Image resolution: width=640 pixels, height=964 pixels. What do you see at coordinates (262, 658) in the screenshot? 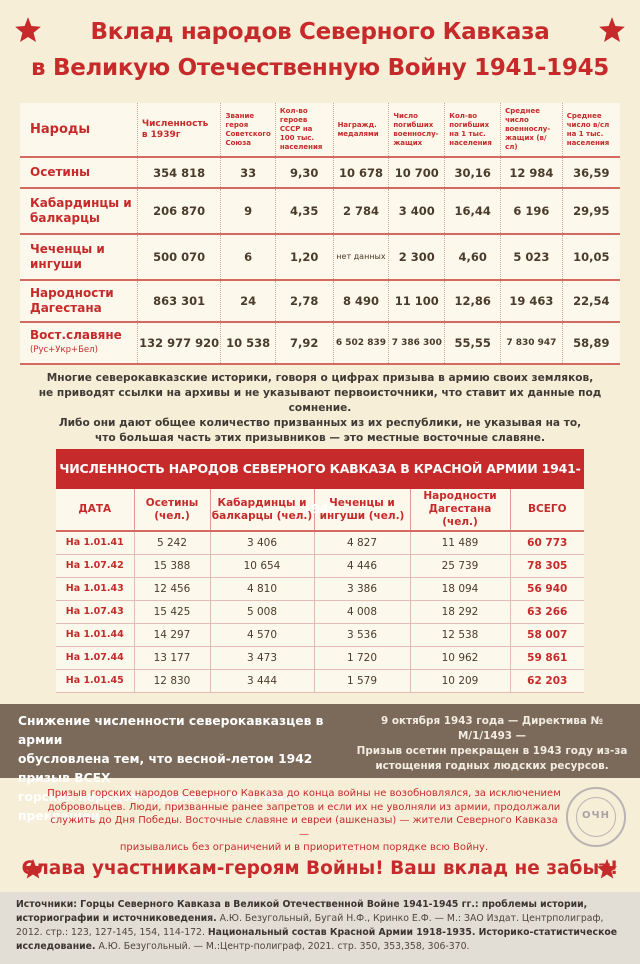
I see `cell: 3 473` at bounding box center [262, 658].